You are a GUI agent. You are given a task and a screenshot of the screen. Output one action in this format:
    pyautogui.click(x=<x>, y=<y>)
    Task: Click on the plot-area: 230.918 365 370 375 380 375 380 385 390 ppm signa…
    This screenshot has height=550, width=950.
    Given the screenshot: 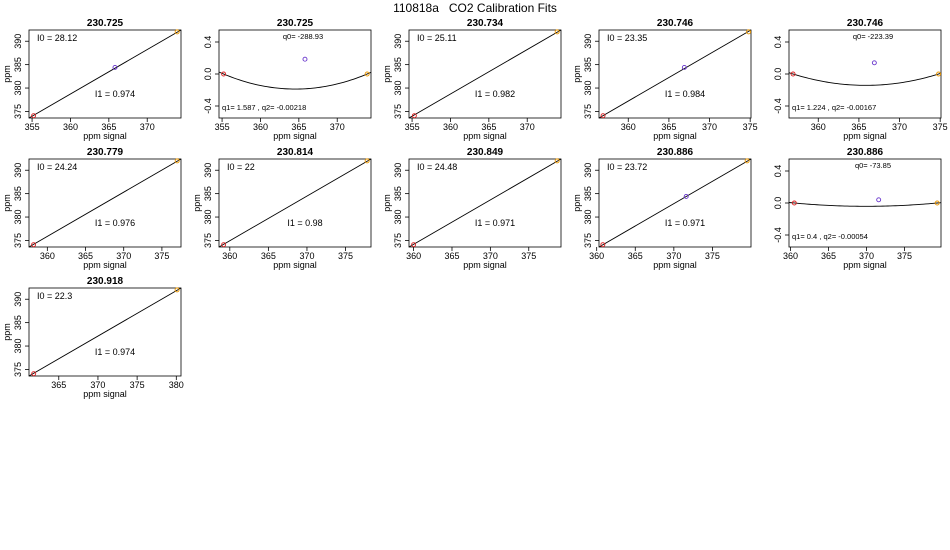 What is the action you would take?
    pyautogui.click(x=93, y=337)
    